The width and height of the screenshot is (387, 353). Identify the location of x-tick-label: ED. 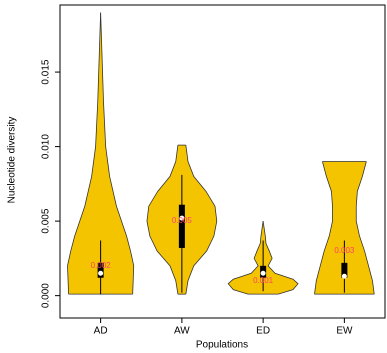
(263, 331).